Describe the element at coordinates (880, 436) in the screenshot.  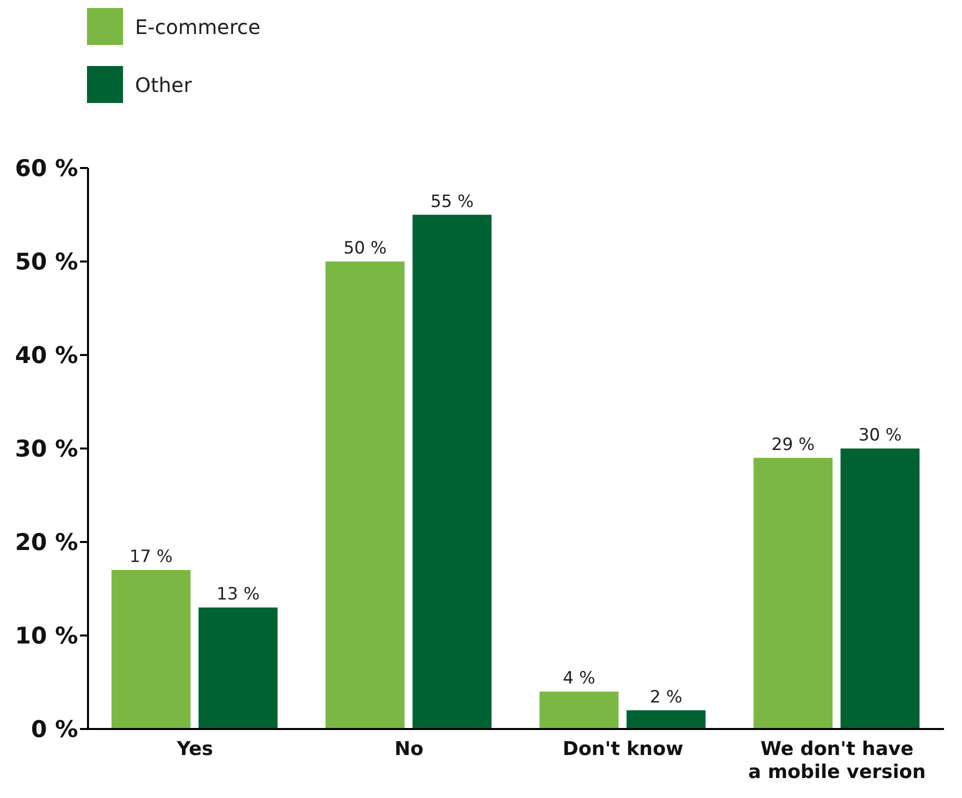
I see `data-label: 30 %` at that location.